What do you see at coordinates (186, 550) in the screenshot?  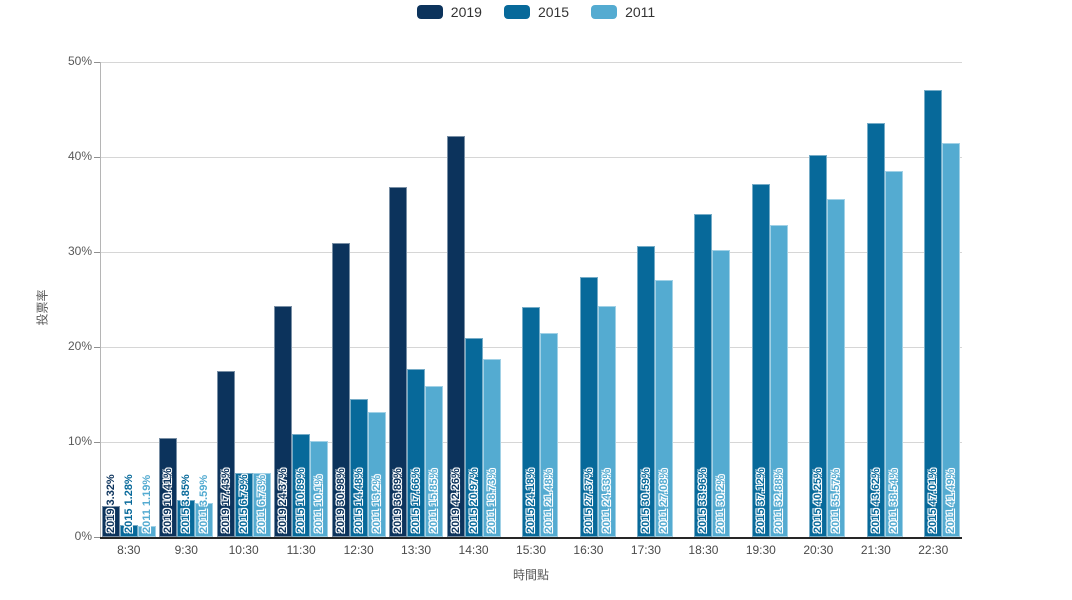 I see `x-tick-label-9:30: 9:30` at bounding box center [186, 550].